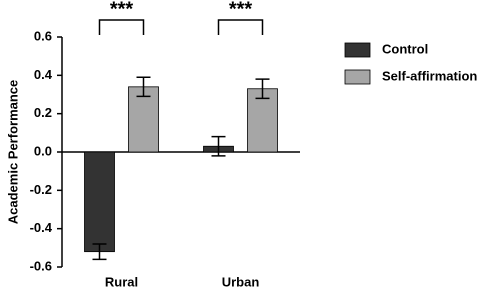 The height and width of the screenshot is (295, 500). I want to click on y-tick-label: 0.4, so click(43, 74).